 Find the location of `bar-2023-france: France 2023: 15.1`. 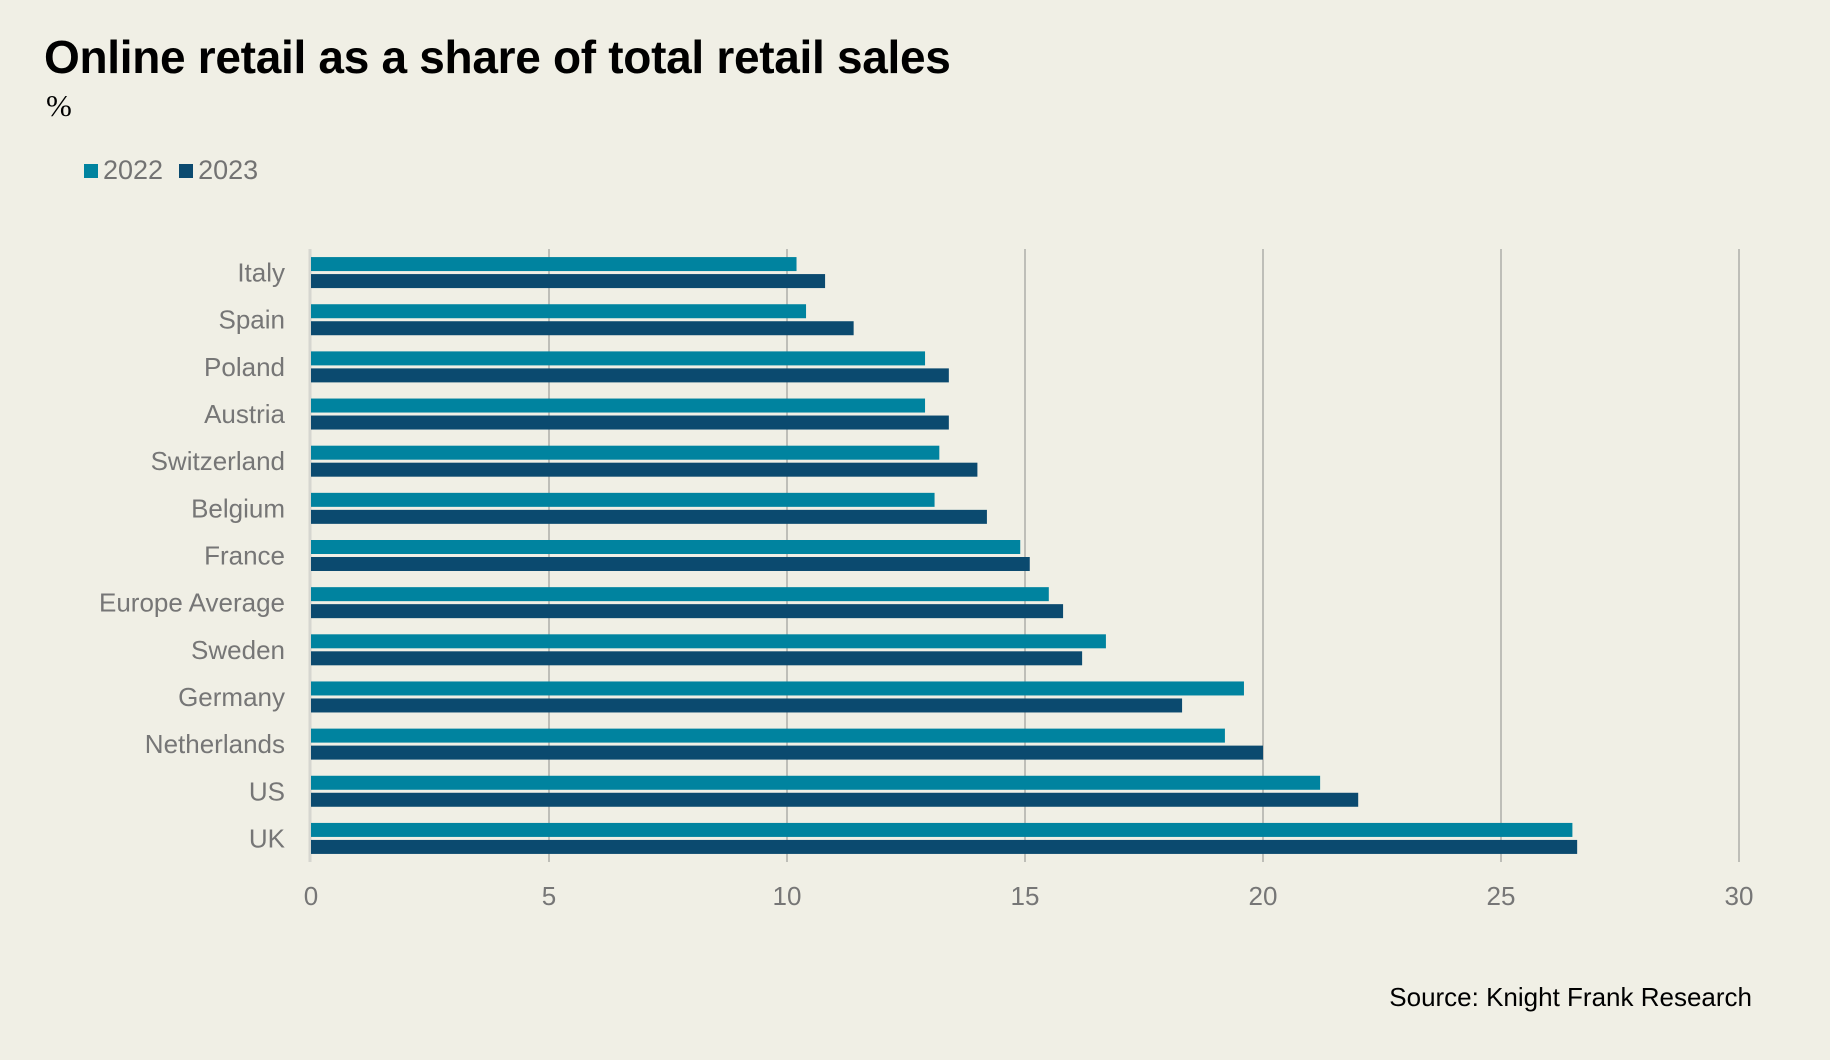

bar-2023-france: France 2023: 15.1 is located at coordinates (670, 564).